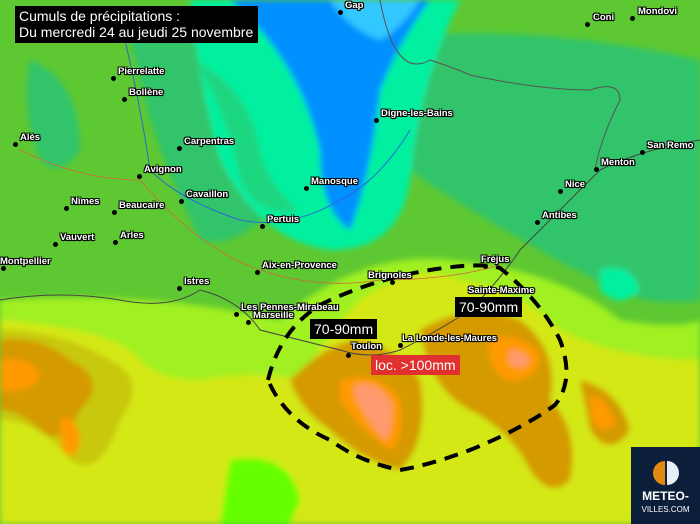 Image resolution: width=700 pixels, height=524 pixels. Describe the element at coordinates (658, 11) in the screenshot. I see `city-label: Mondovi` at that location.